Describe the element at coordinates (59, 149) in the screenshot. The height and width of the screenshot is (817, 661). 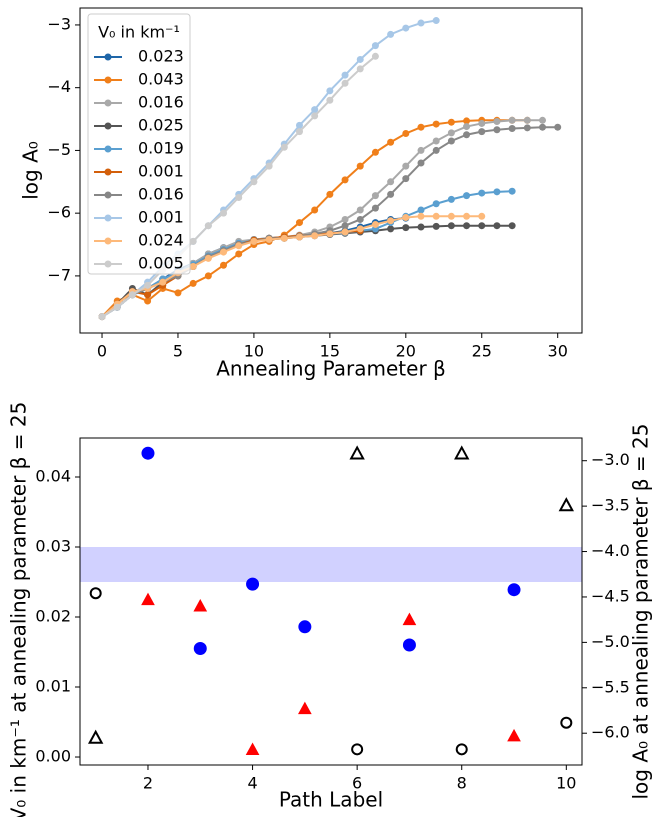
I see `y-tick-label: −5` at that location.